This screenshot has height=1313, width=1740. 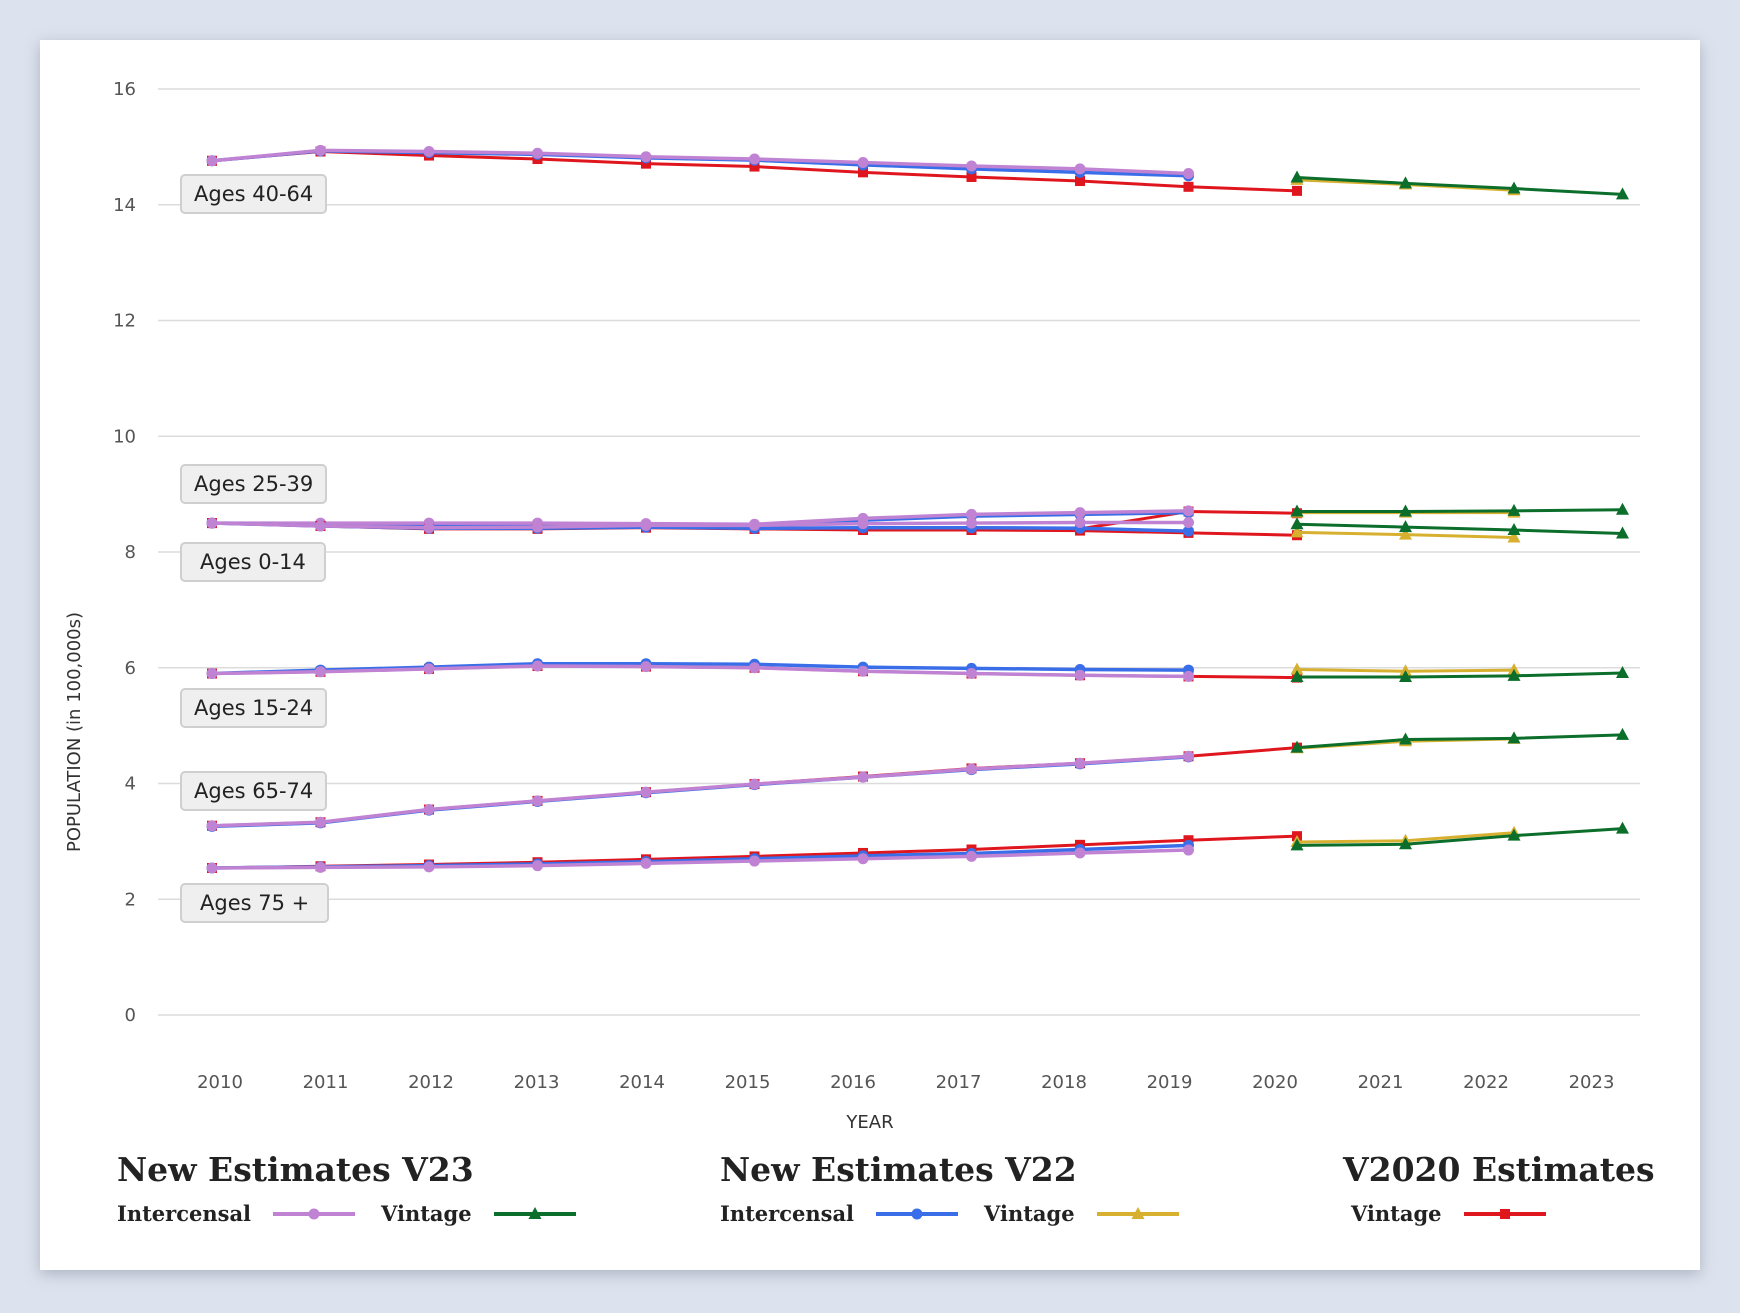 I want to click on x-tick-label: 2011, so click(x=326, y=1082).